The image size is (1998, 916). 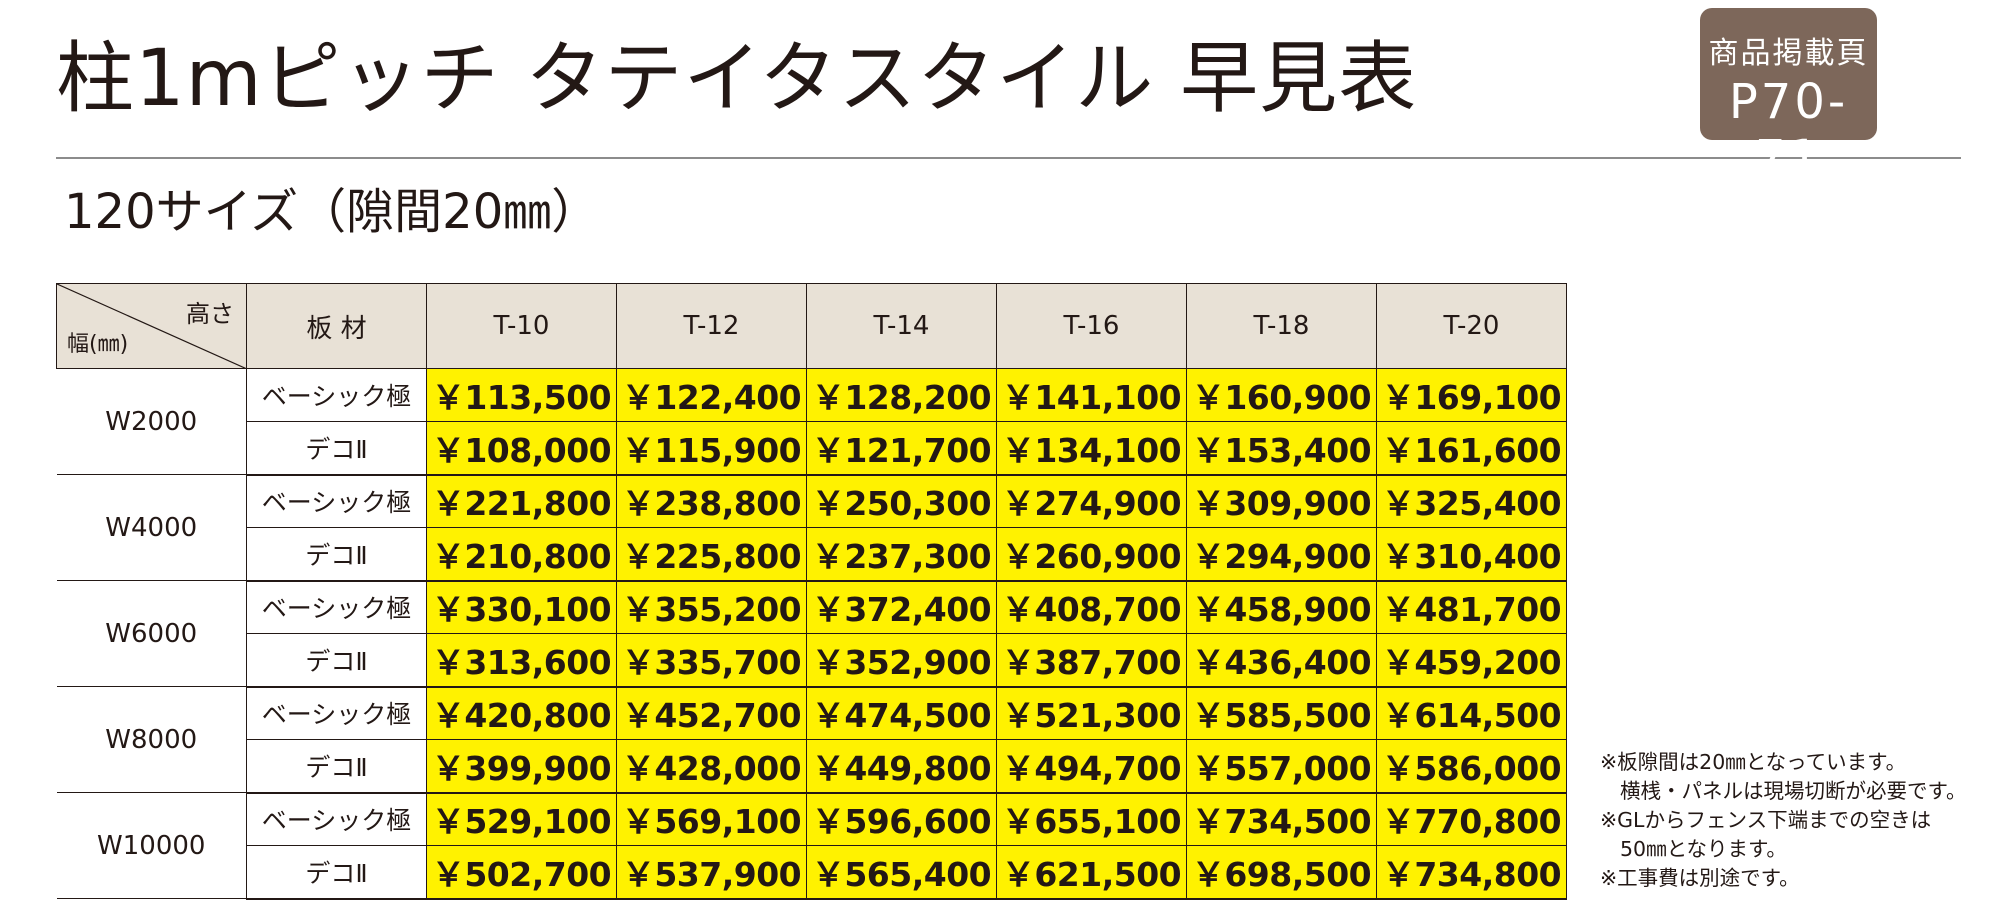 What do you see at coordinates (1788, 130) in the screenshot?
I see `badge-pages: P70-71` at bounding box center [1788, 130].